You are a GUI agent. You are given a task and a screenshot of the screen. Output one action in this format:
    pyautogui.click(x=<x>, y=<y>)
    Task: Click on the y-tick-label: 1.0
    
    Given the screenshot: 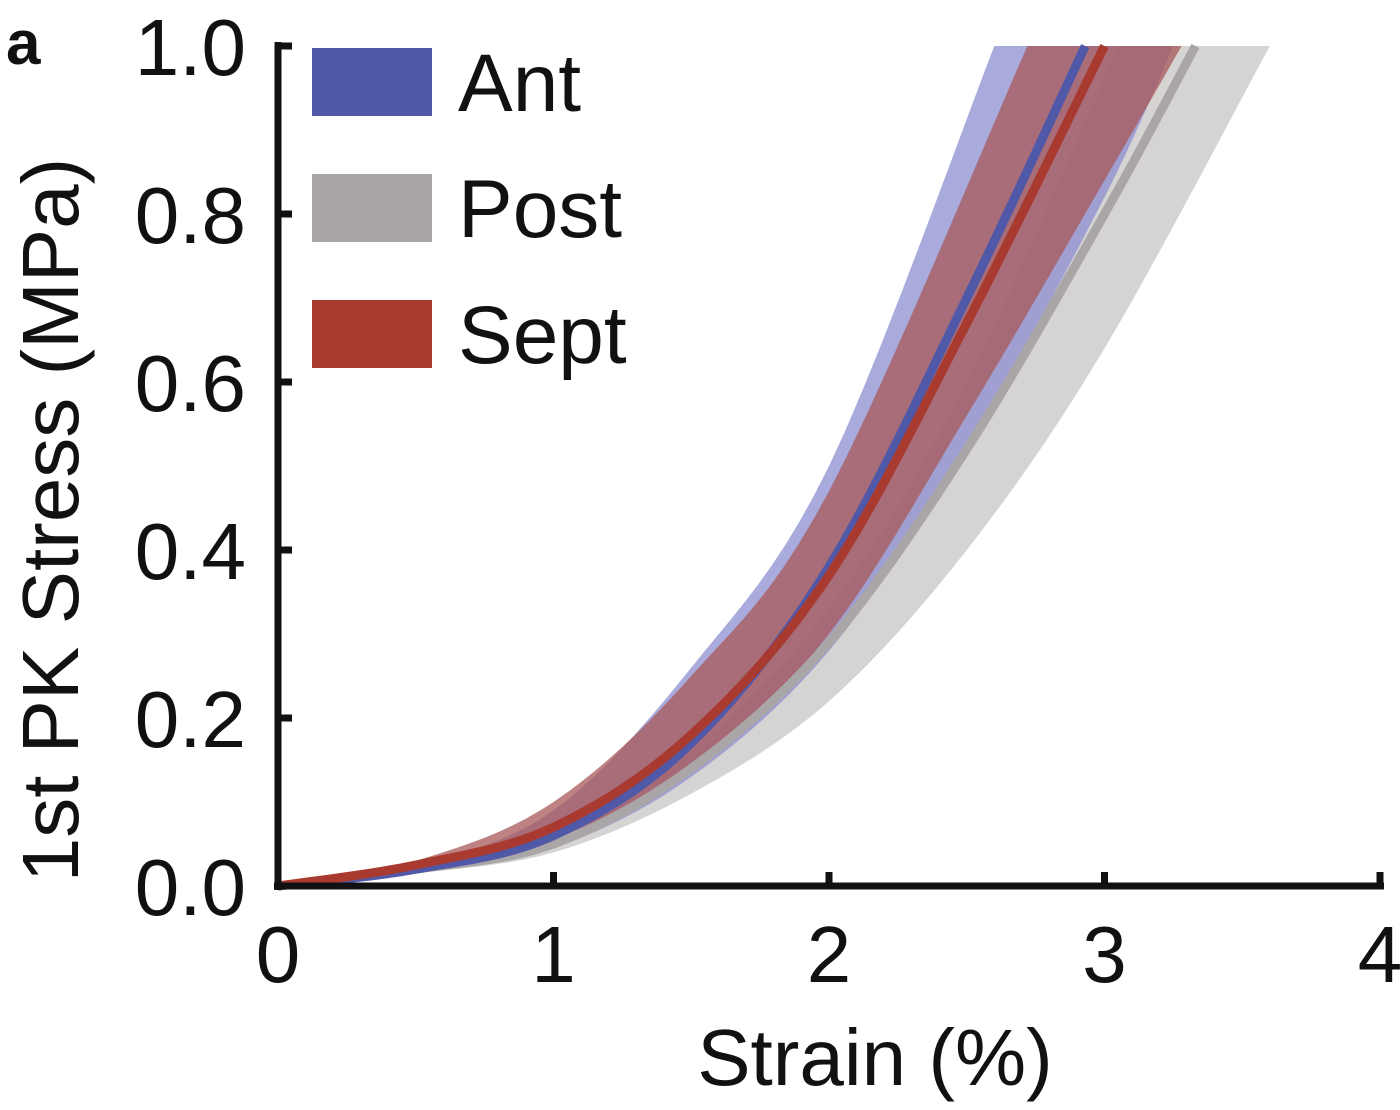 What is the action you would take?
    pyautogui.click(x=190, y=47)
    